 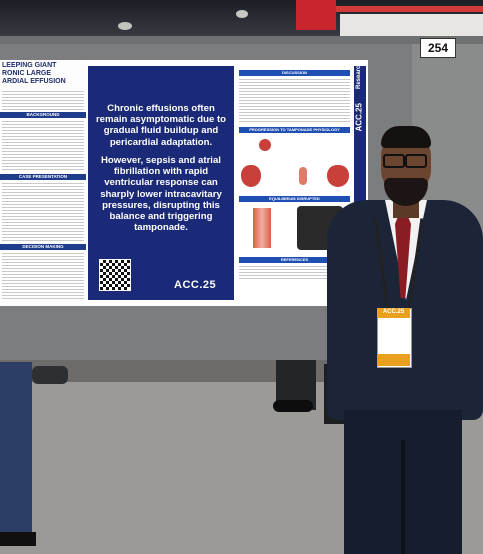 I want to click on bystander-shoe, so click(x=18, y=539).